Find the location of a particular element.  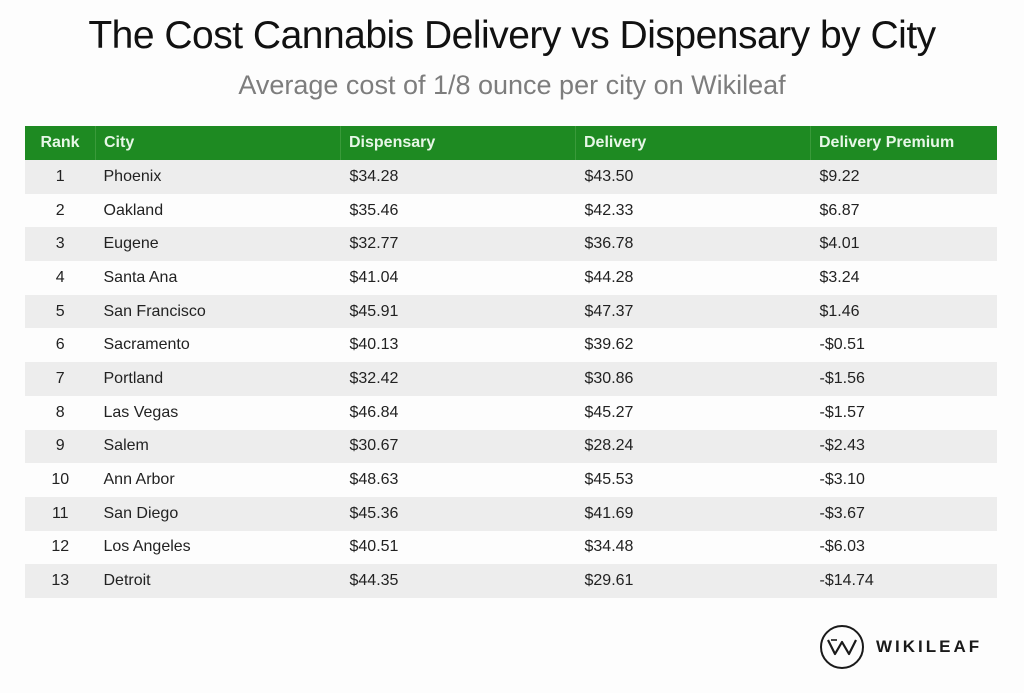

table-row: 13 Detroit $44.35 $29.61 -$14.74 is located at coordinates (511, 581).